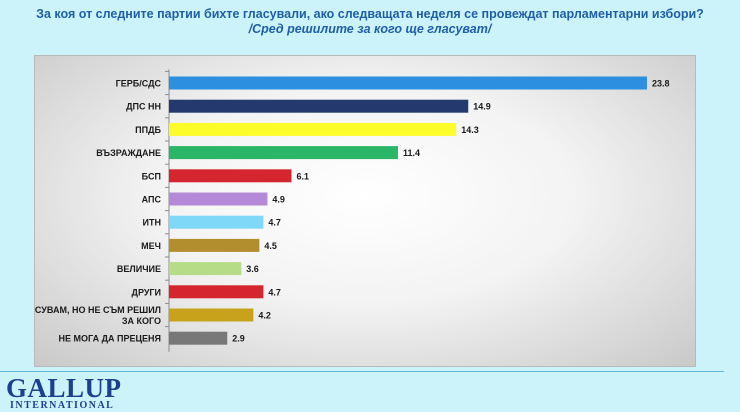  What do you see at coordinates (470, 130) in the screenshot?
I see `data-label: 14.3` at bounding box center [470, 130].